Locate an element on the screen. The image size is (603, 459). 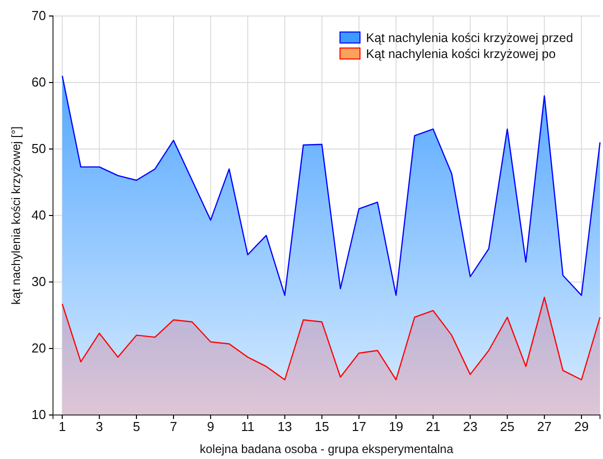
y-tick-label: 10 is located at coordinates (39, 414).